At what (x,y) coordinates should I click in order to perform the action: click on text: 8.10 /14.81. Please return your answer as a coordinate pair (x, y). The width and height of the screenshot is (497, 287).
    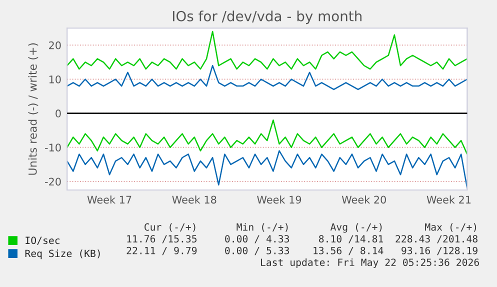
    Looking at the image, I should click on (351, 239).